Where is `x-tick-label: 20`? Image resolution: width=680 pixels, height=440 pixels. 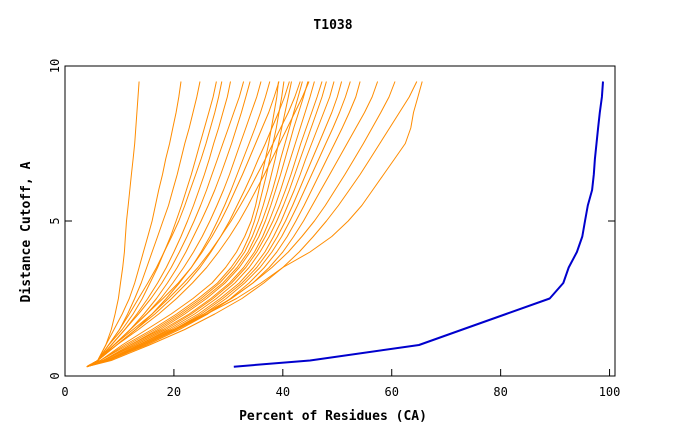
x-tick-label: 20 is located at coordinates (174, 392).